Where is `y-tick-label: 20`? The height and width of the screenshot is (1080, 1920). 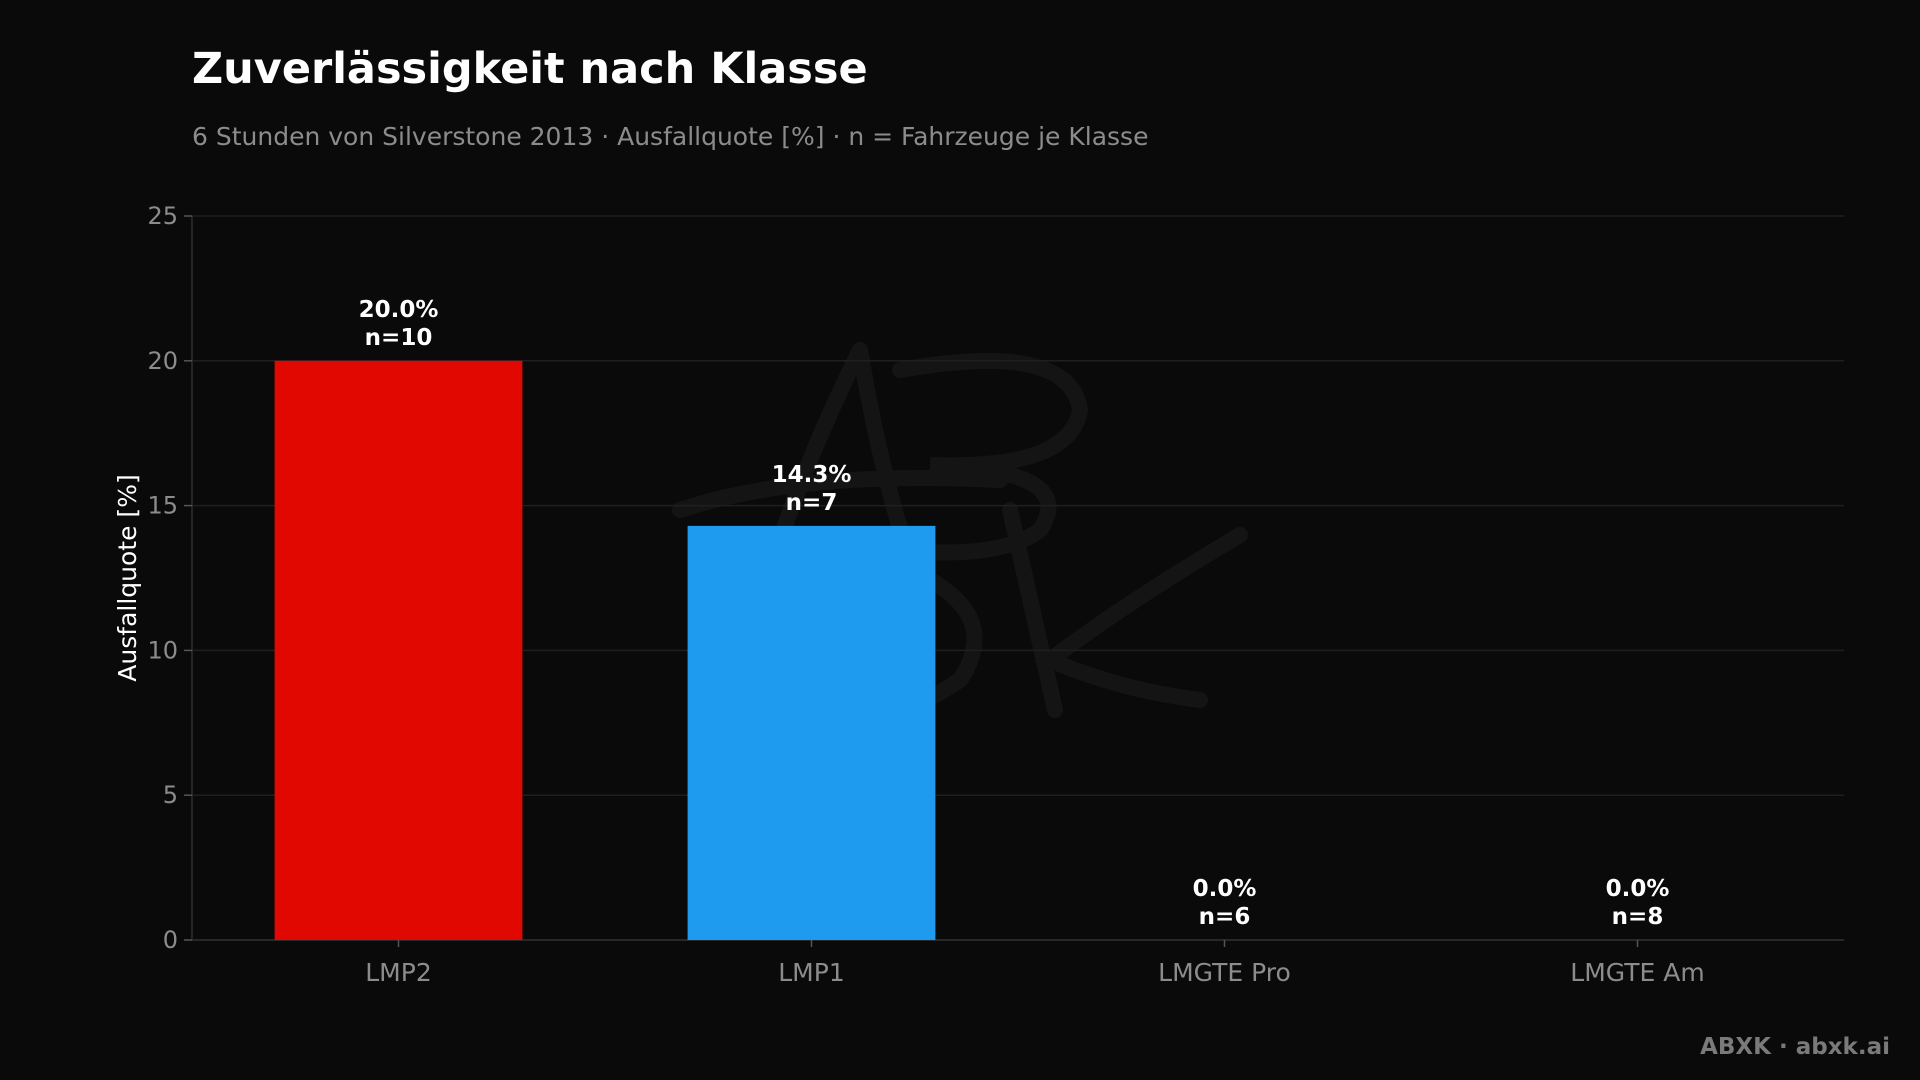
y-tick-label: 20 is located at coordinates (162, 361).